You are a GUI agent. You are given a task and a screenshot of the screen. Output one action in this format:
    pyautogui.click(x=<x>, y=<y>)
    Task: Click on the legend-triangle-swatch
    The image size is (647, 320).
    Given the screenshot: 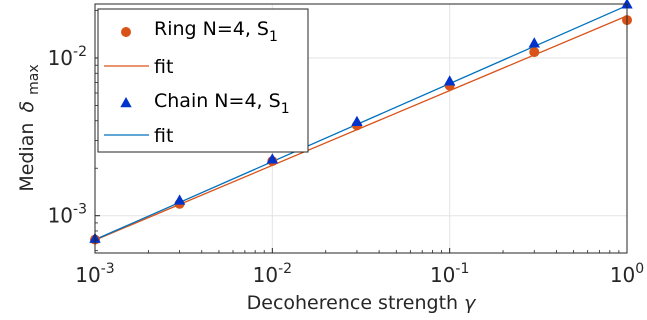 What is the action you would take?
    pyautogui.click(x=126, y=102)
    